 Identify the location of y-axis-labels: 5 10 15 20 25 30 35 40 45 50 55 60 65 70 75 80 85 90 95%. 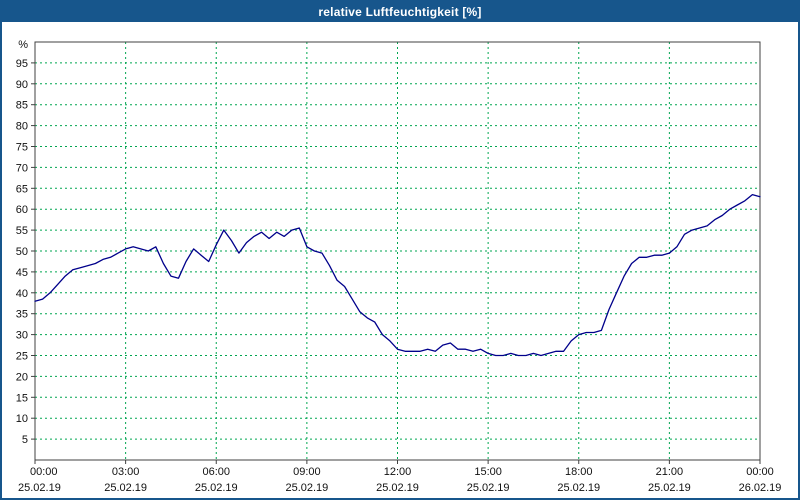
(22, 242).